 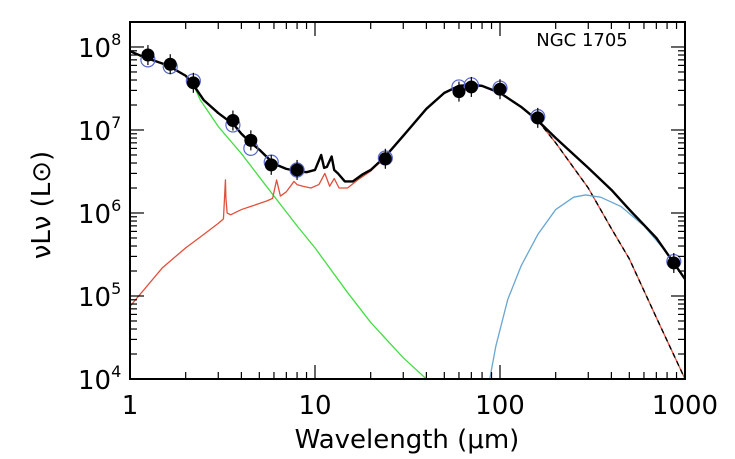 I want to click on galaxy-name-annotation: NGC 1705, so click(x=582, y=40).